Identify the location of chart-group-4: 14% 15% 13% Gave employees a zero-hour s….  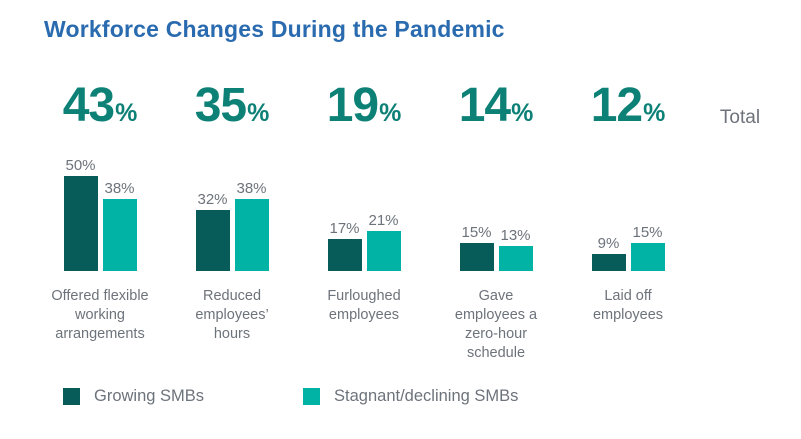
(496, 217).